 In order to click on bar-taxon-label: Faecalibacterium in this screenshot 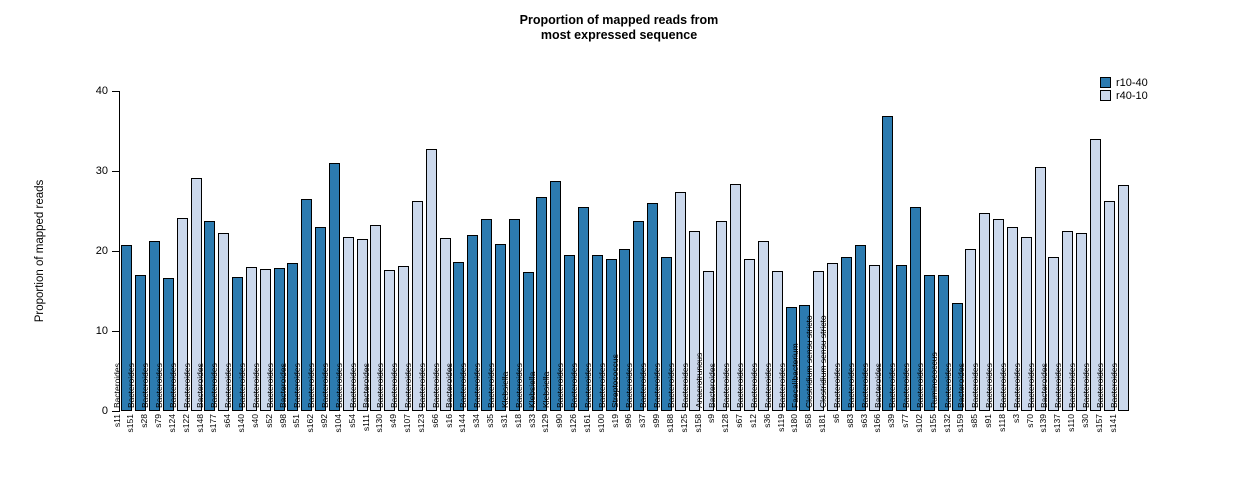, I will do `click(795, 375)`.